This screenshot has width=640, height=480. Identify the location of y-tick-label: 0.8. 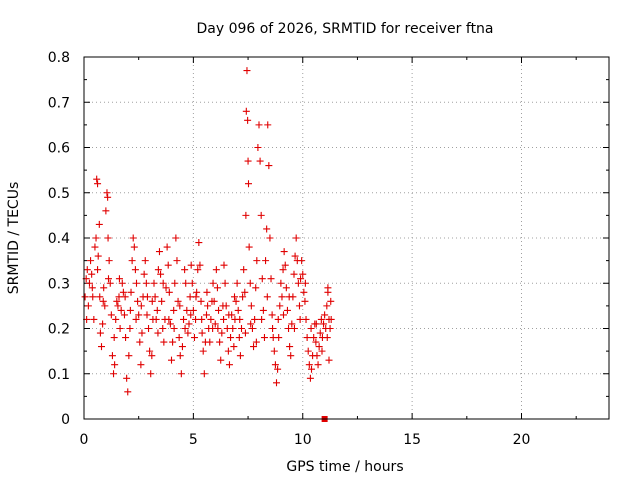
(59, 58).